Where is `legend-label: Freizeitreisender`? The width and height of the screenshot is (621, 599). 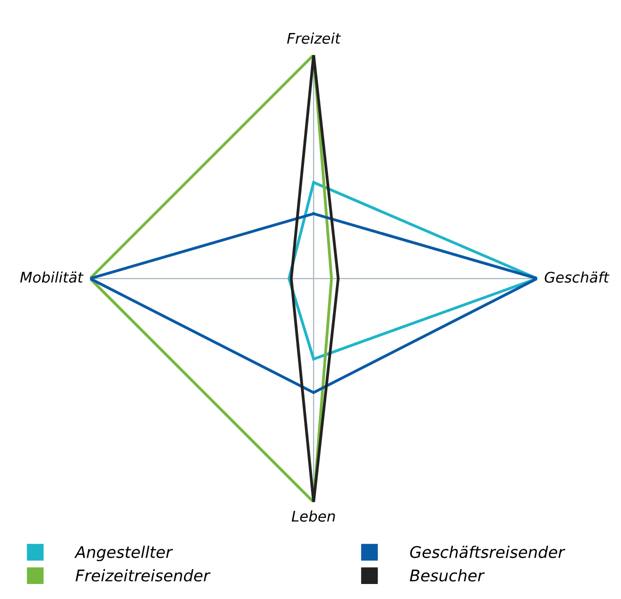
legend-label: Freizeitreisender is located at coordinates (143, 575).